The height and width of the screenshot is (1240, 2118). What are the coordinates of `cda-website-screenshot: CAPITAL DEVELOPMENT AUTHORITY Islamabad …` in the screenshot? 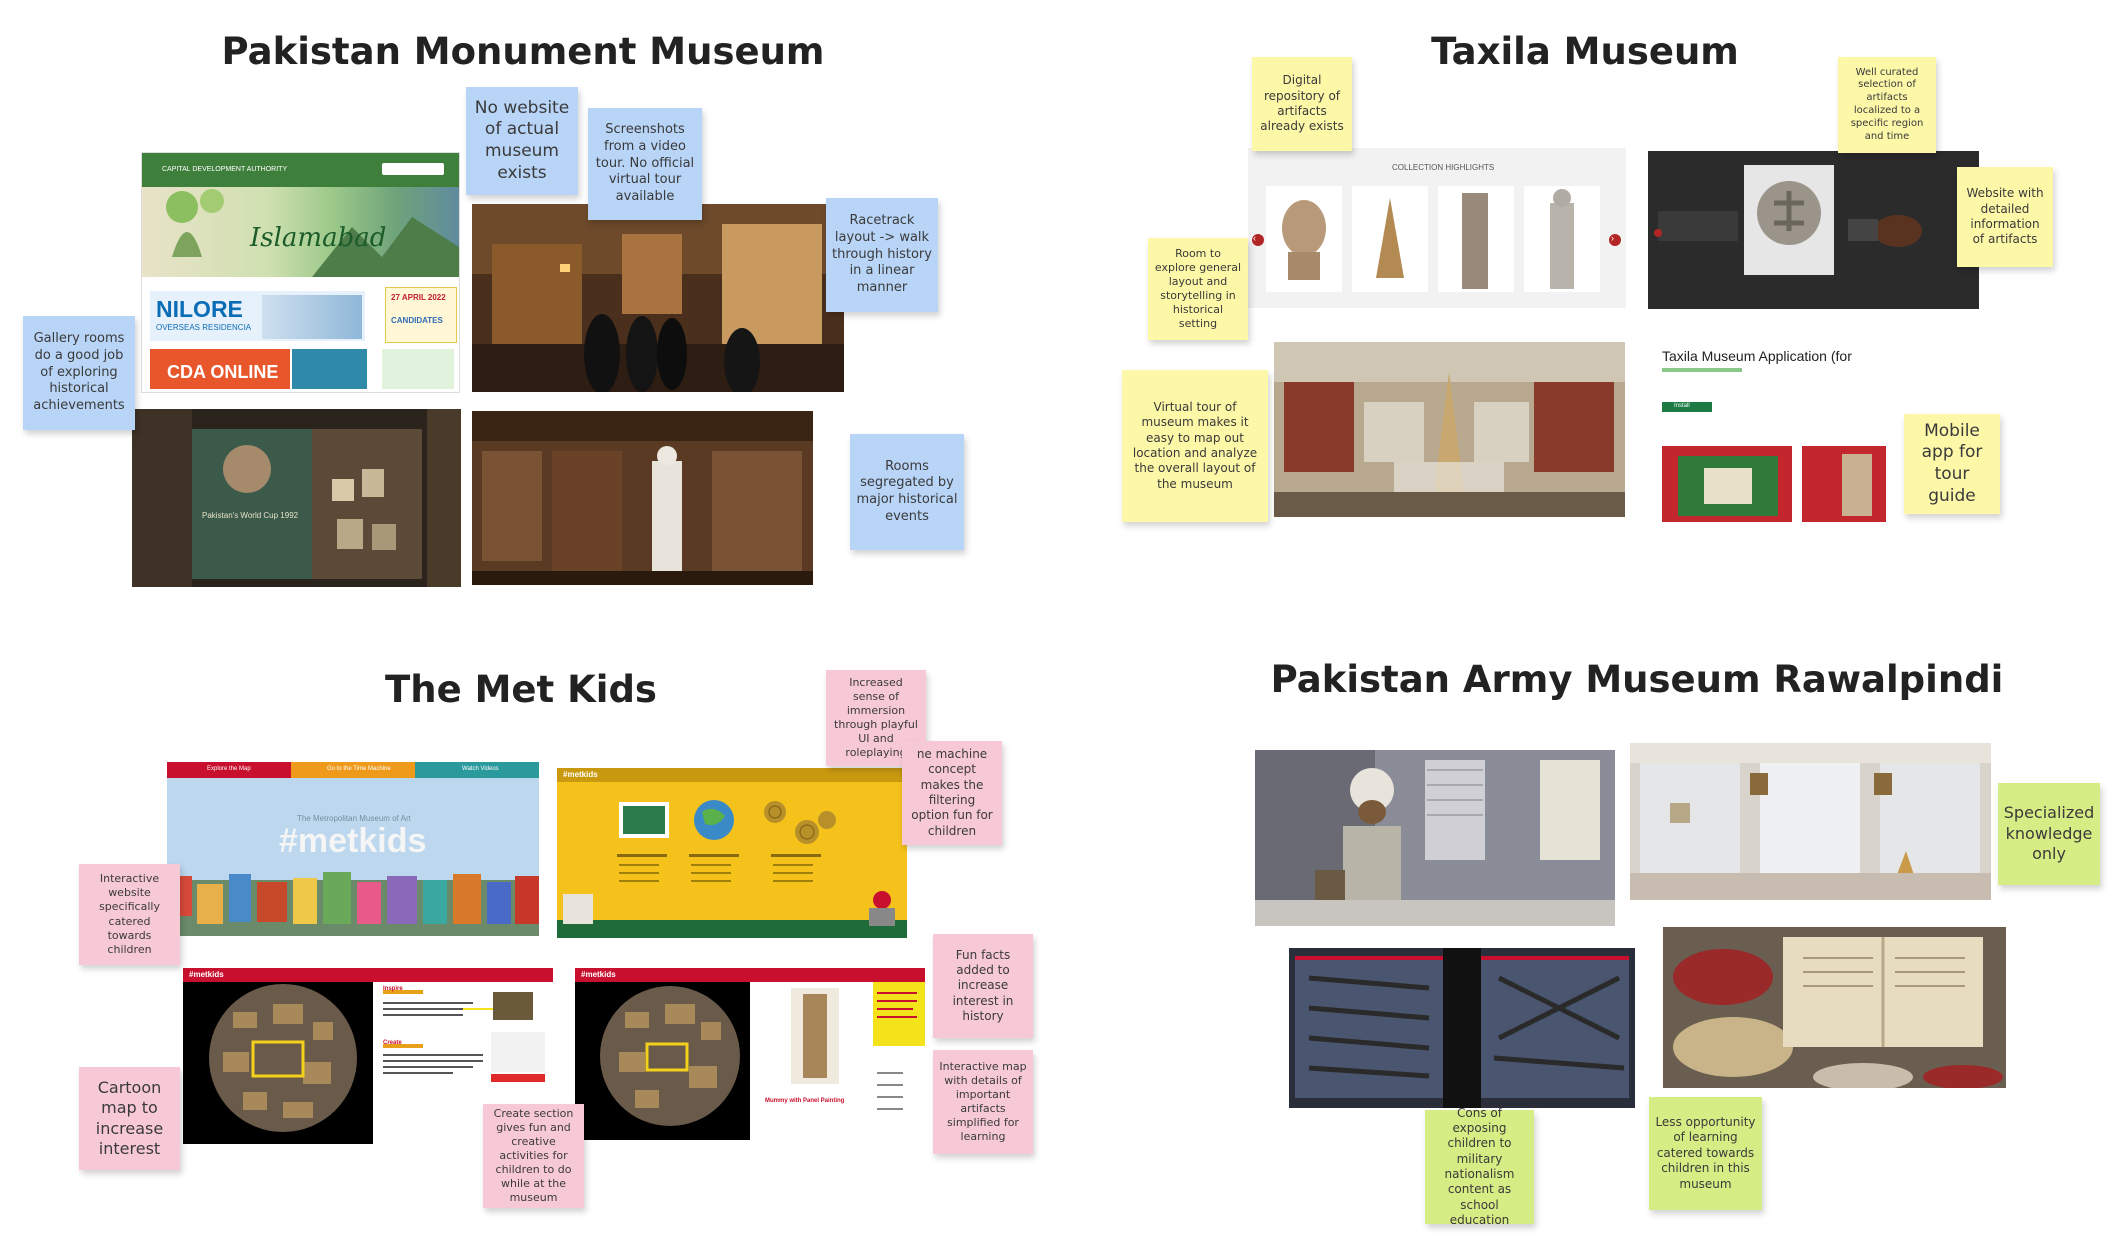 It's located at (300, 272).